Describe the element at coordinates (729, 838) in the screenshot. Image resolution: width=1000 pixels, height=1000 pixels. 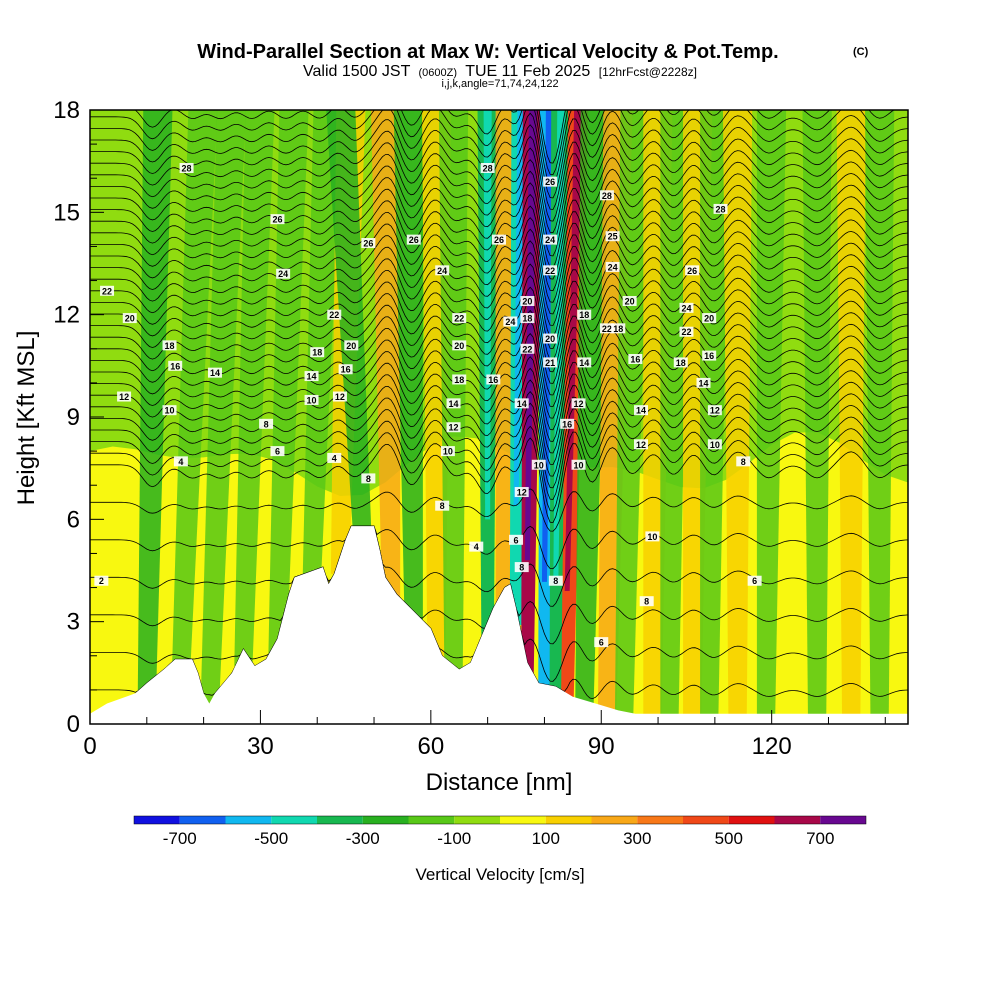
I see `colorbar-tick-label-6: 500` at that location.